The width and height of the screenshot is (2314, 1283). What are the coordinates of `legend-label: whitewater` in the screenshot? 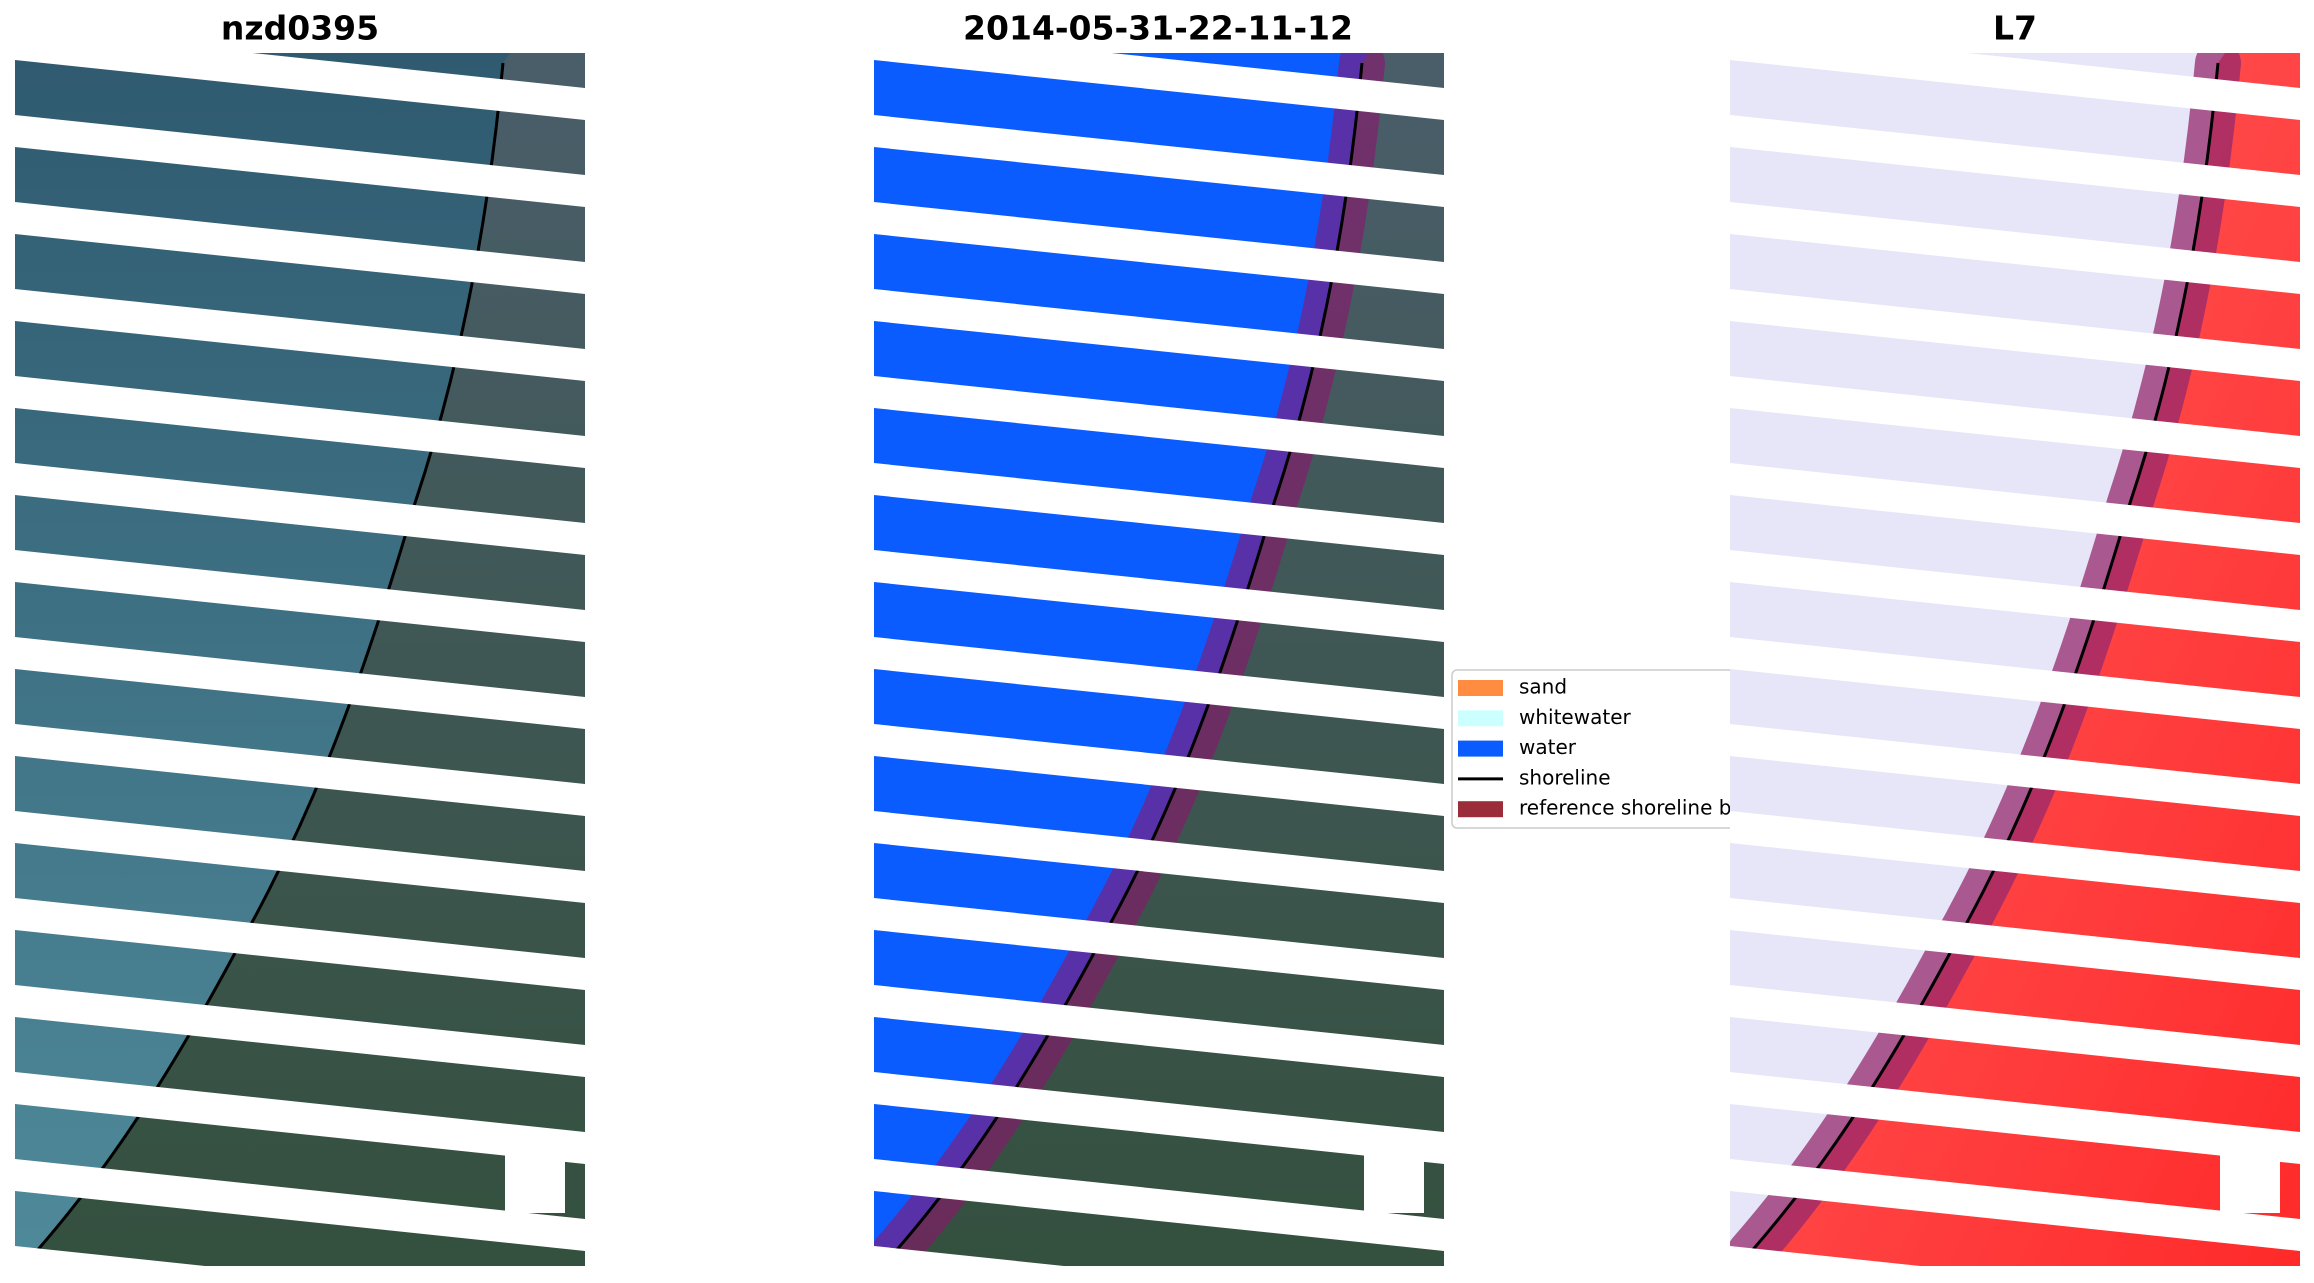 It's located at (1575, 717).